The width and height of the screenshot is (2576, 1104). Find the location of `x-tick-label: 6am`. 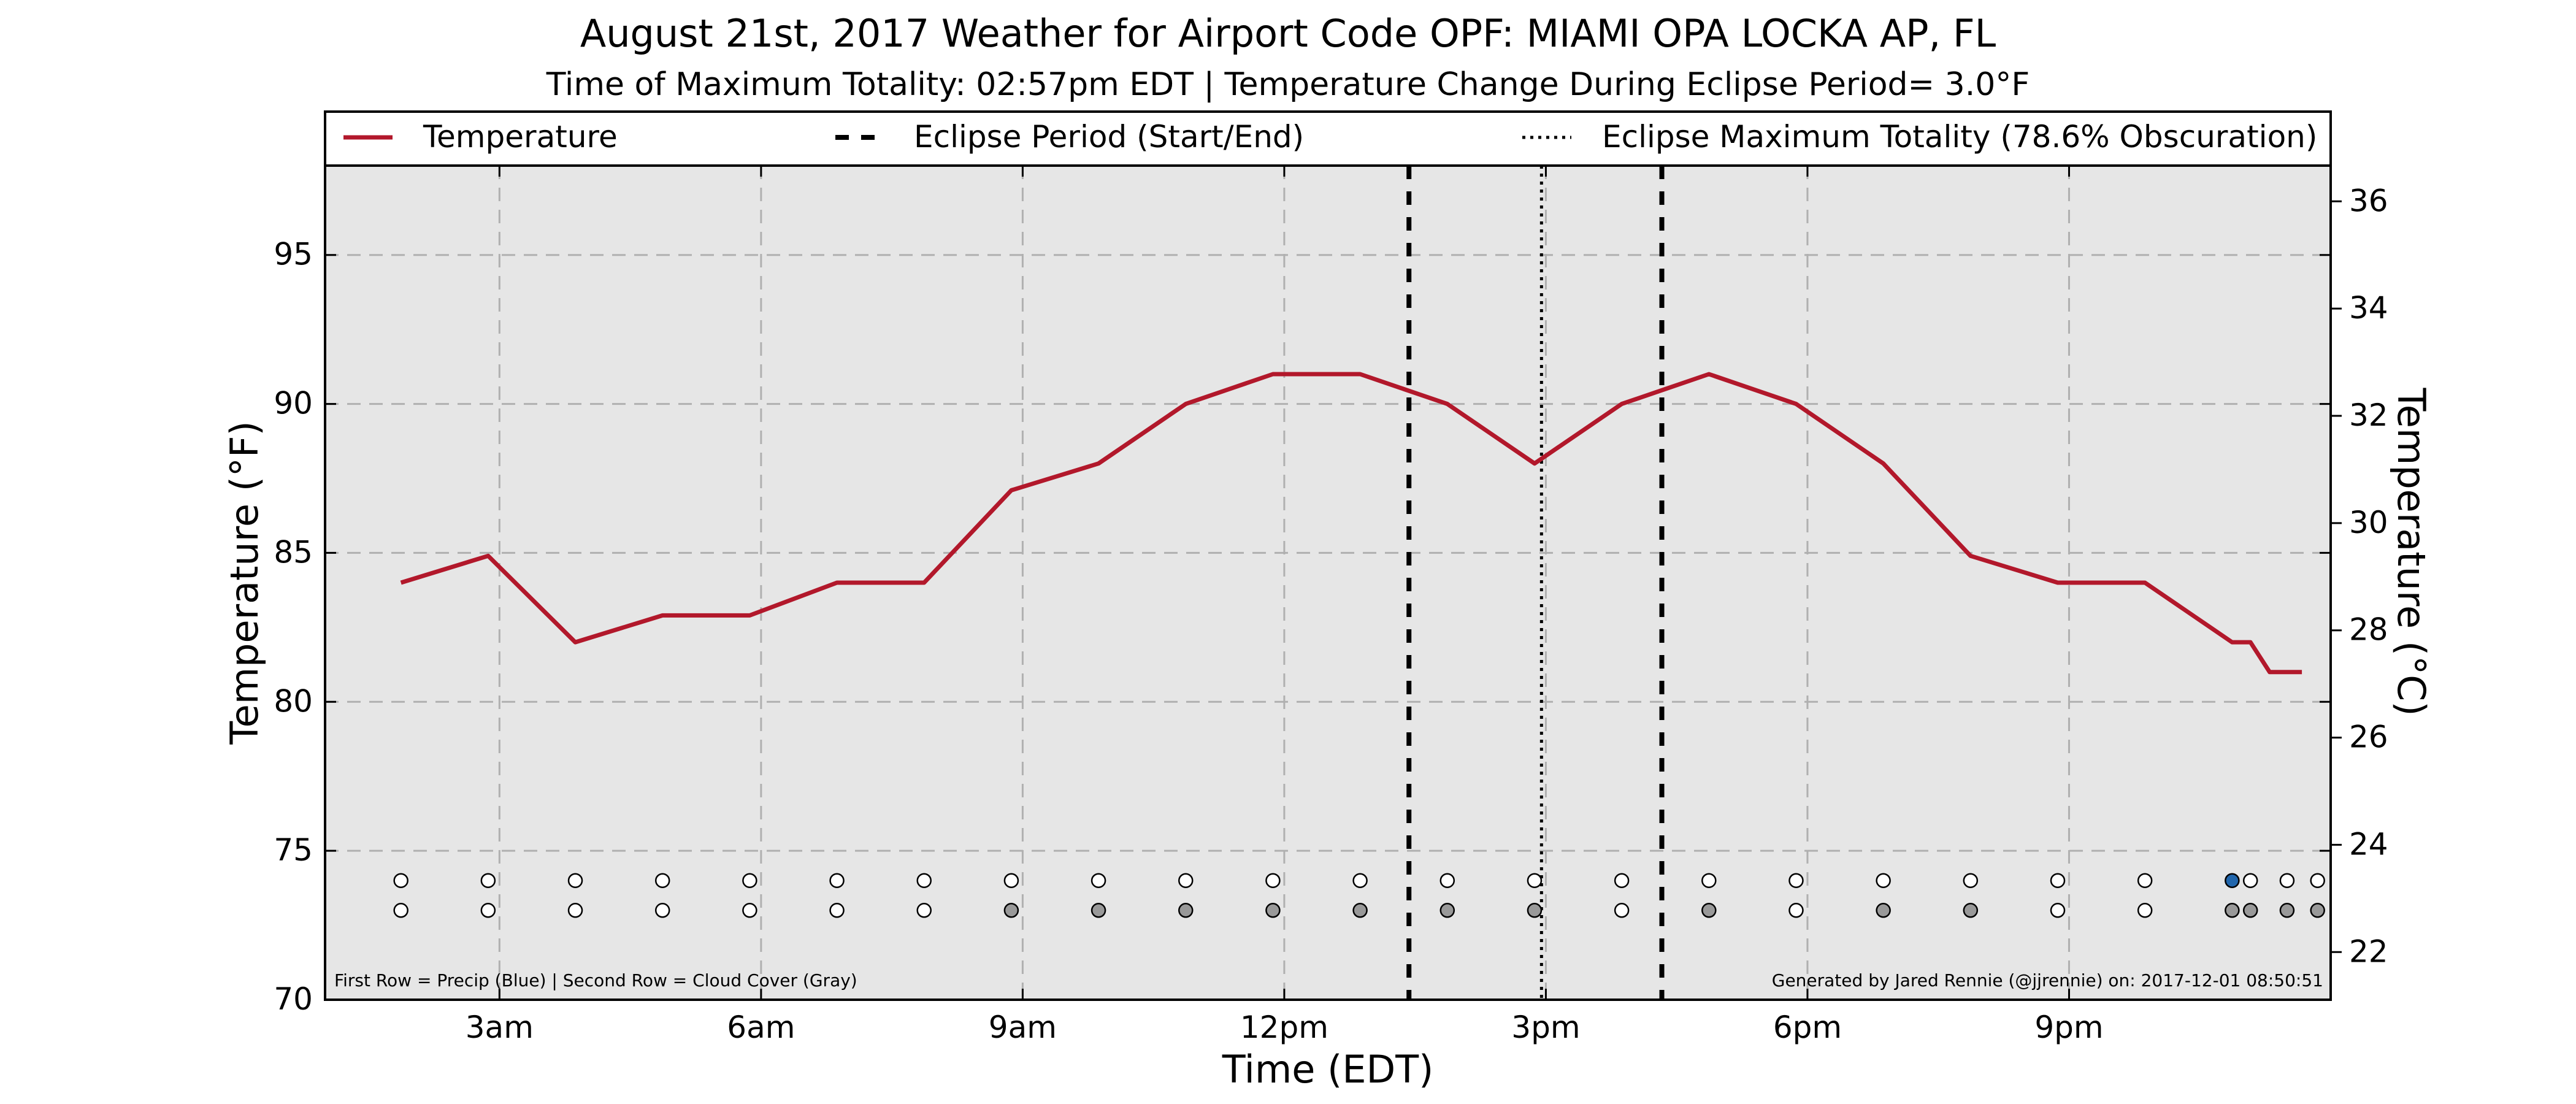

x-tick-label: 6am is located at coordinates (761, 1027).